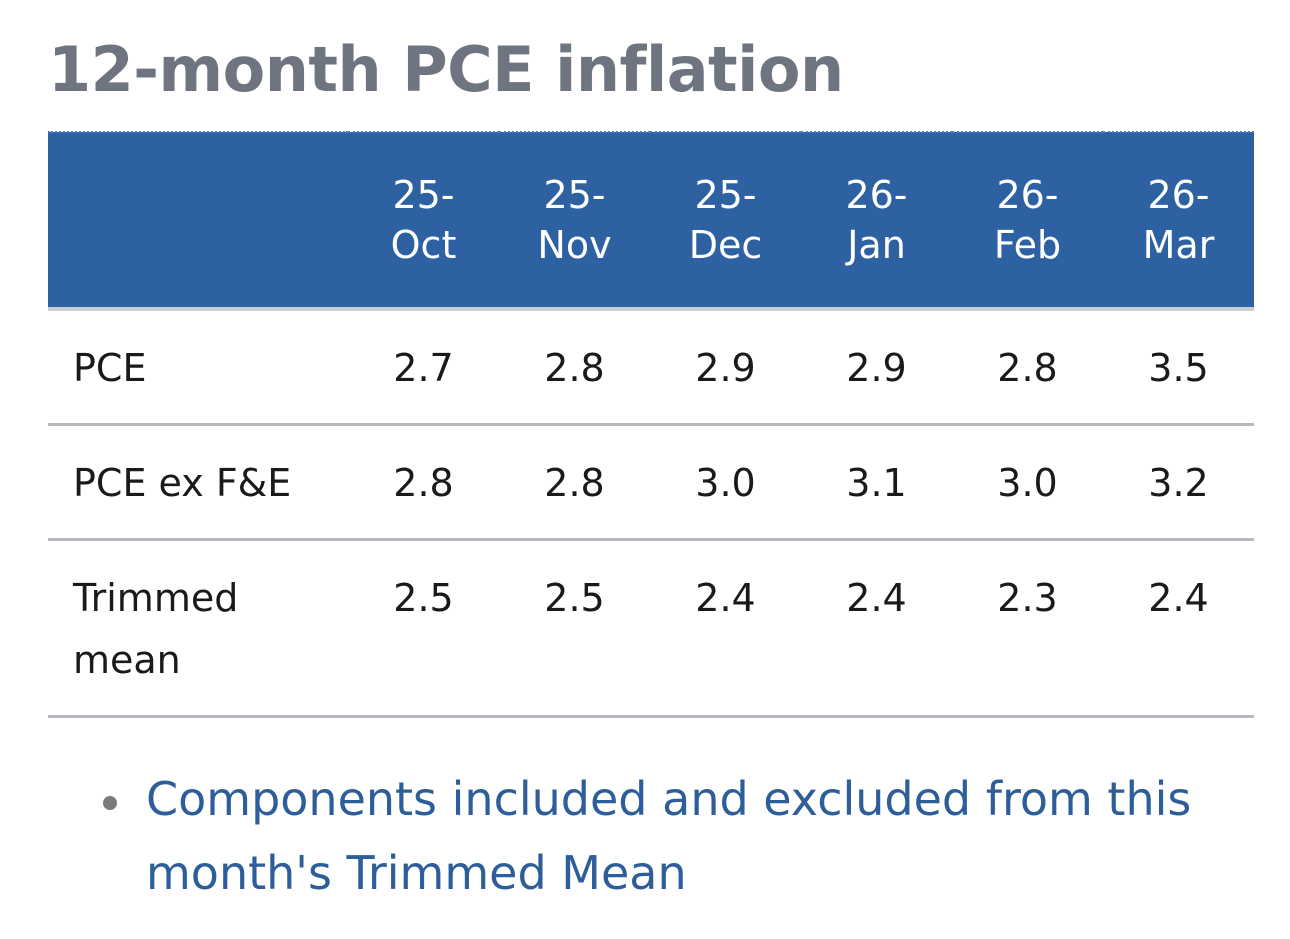  Describe the element at coordinates (182, 483) in the screenshot. I see `row-label-text: PCE ex F&E` at that location.